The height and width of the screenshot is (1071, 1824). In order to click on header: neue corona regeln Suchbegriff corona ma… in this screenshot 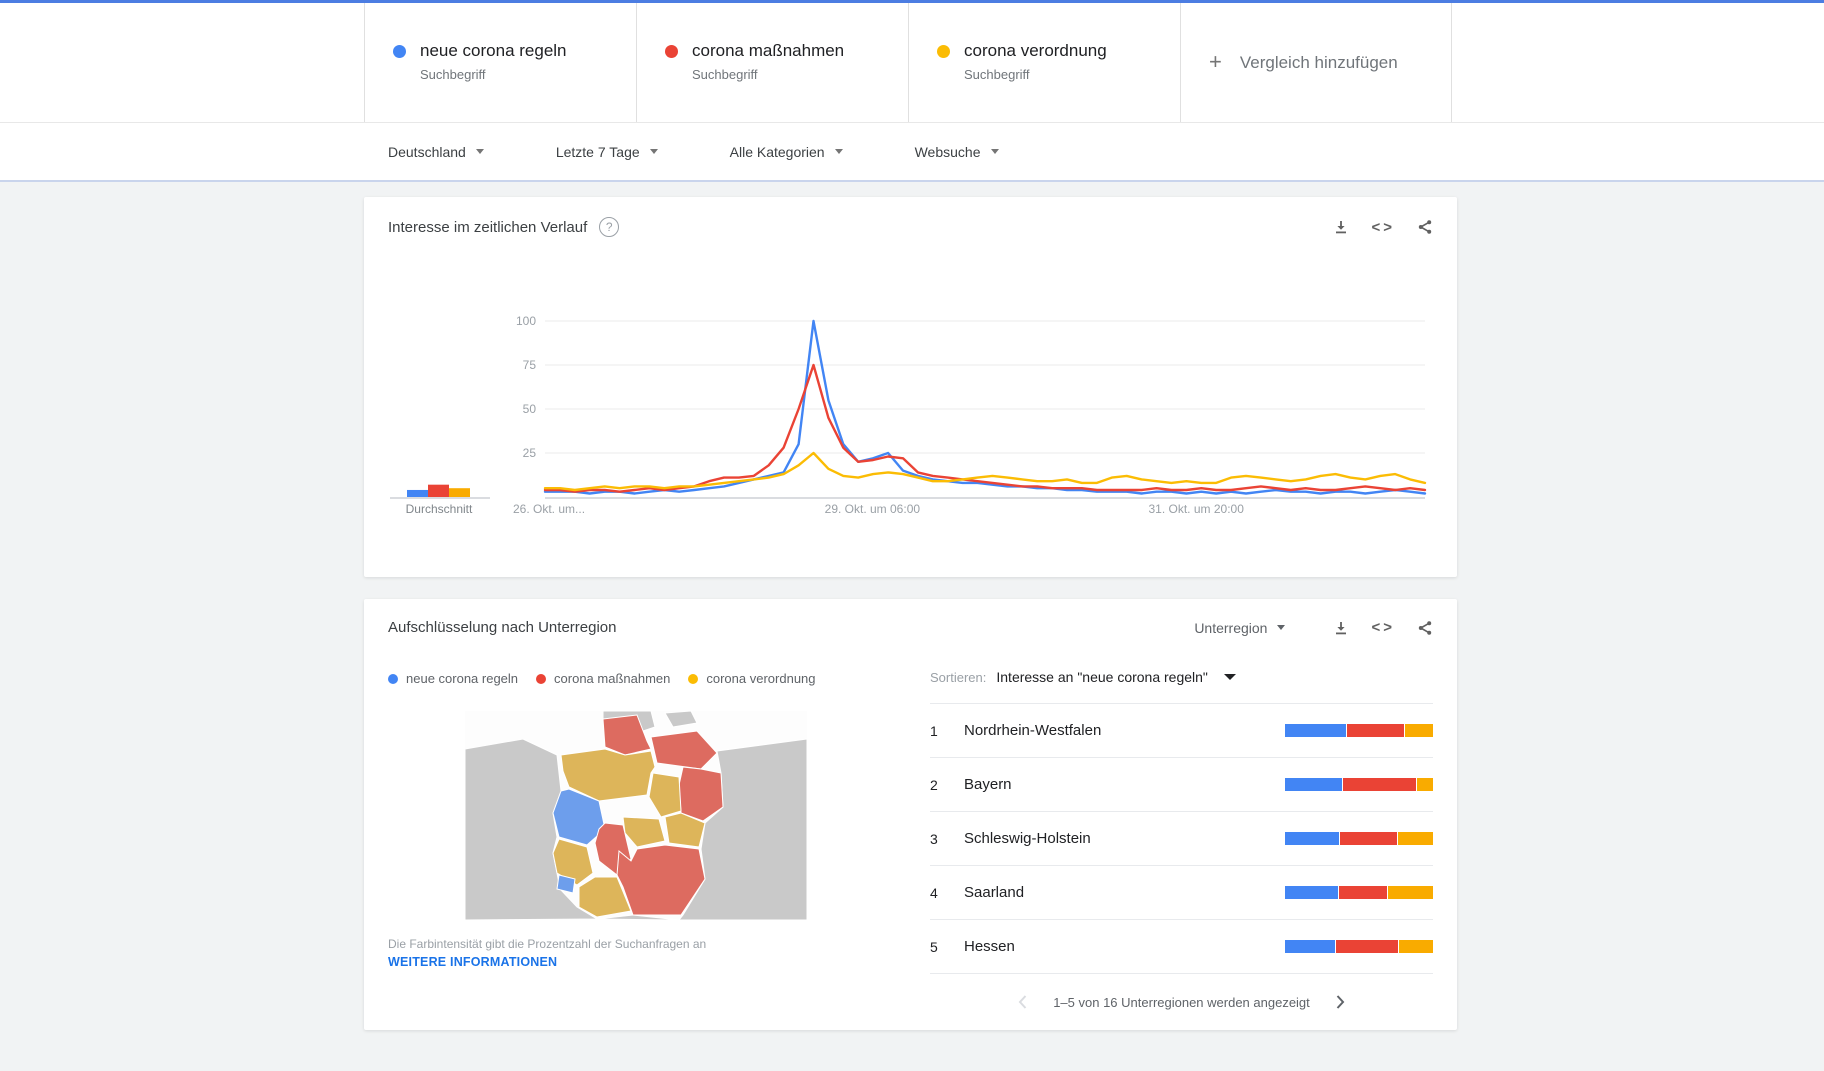, I will do `click(912, 63)`.